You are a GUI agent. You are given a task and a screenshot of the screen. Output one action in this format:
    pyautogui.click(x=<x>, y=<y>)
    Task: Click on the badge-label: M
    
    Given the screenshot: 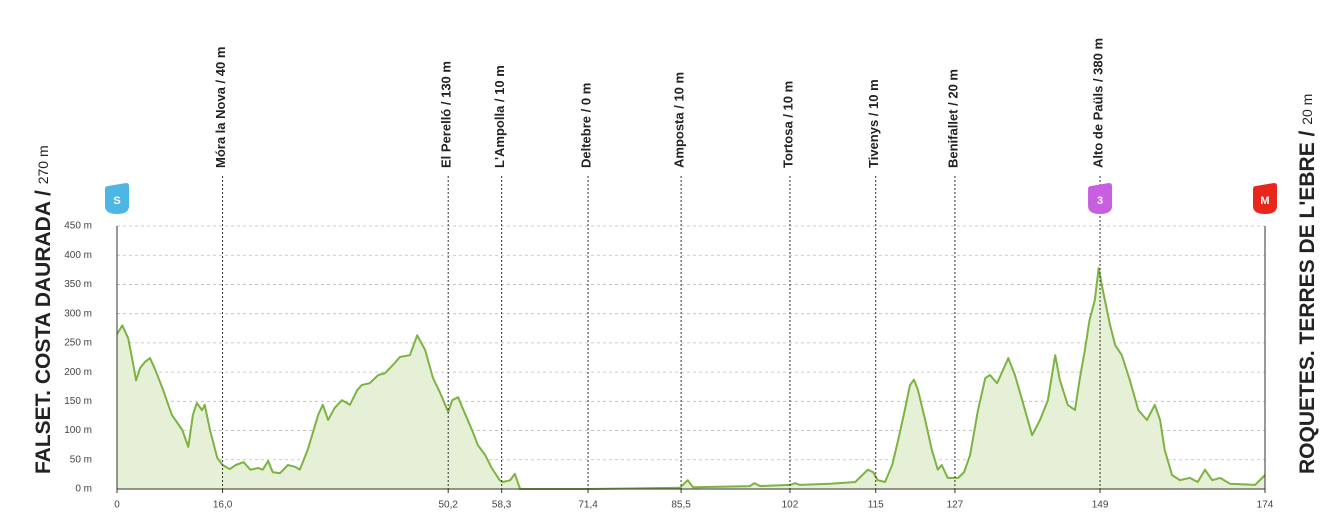 What is the action you would take?
    pyautogui.click(x=1264, y=201)
    